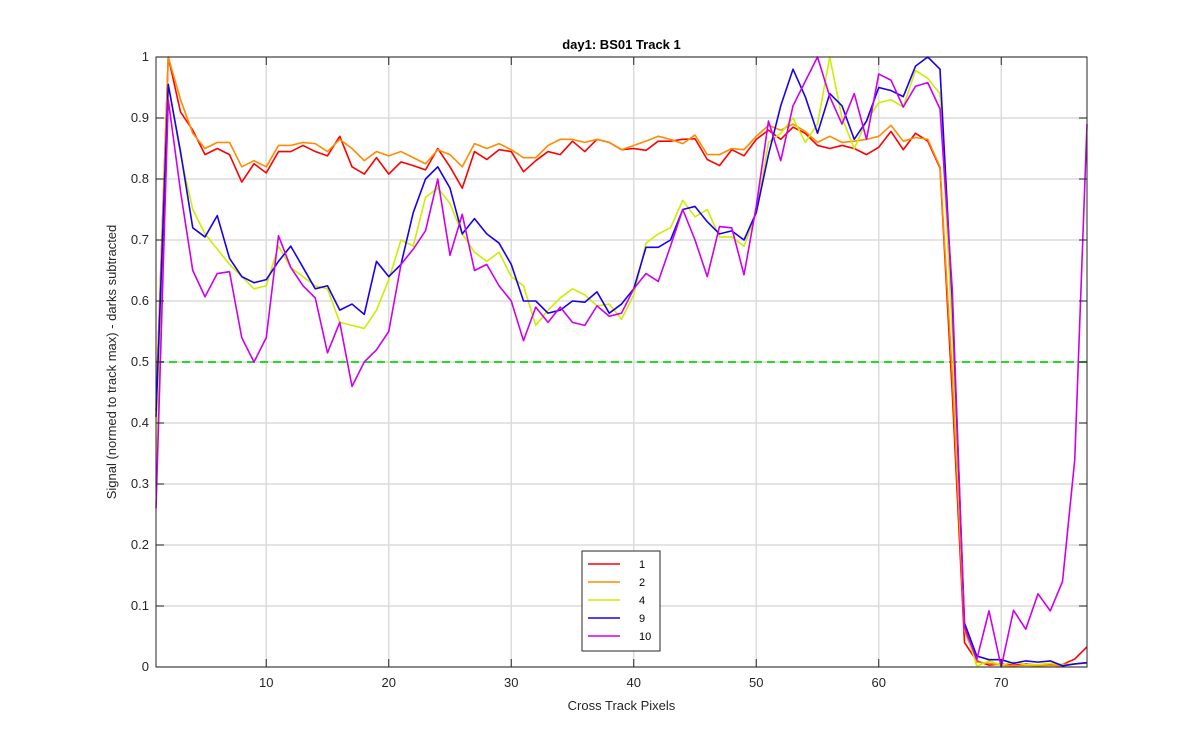 The height and width of the screenshot is (750, 1200). What do you see at coordinates (140, 178) in the screenshot?
I see `y-tick-label: 0.8` at bounding box center [140, 178].